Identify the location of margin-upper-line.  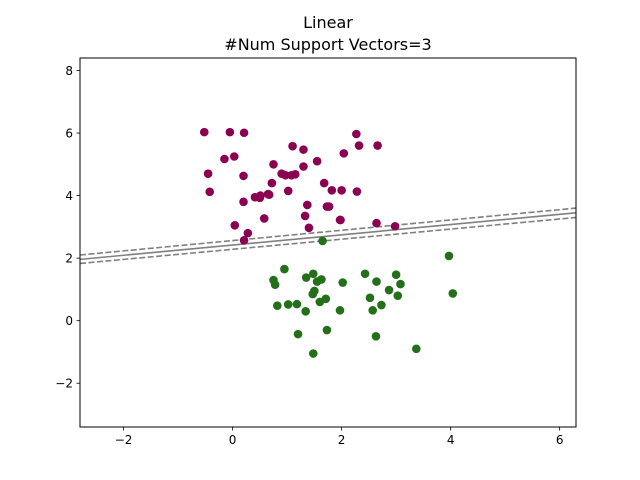
(328, 231).